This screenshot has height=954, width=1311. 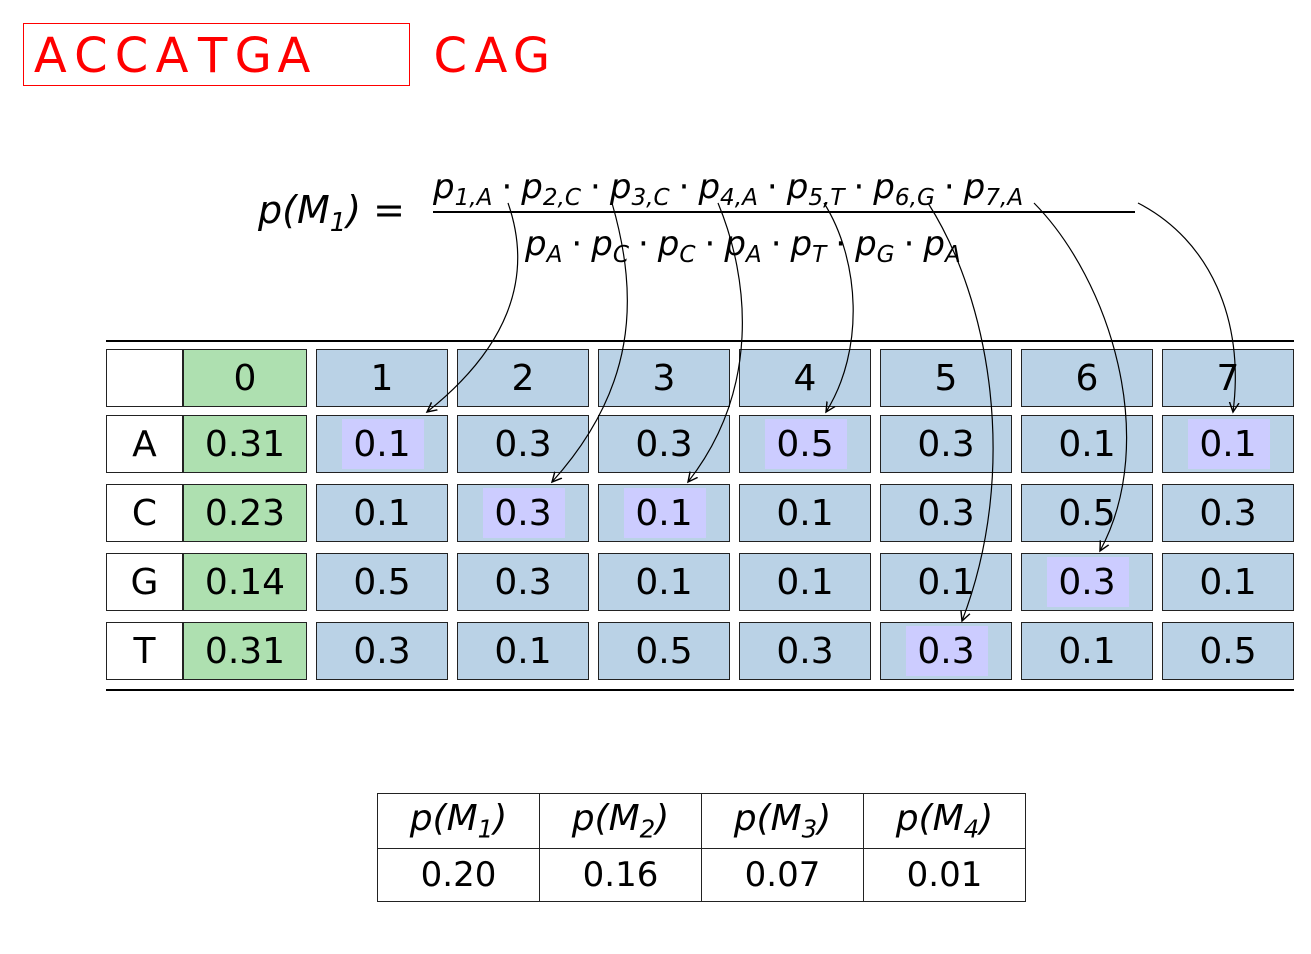 What do you see at coordinates (784, 212) in the screenshot?
I see `fraction-bar` at bounding box center [784, 212].